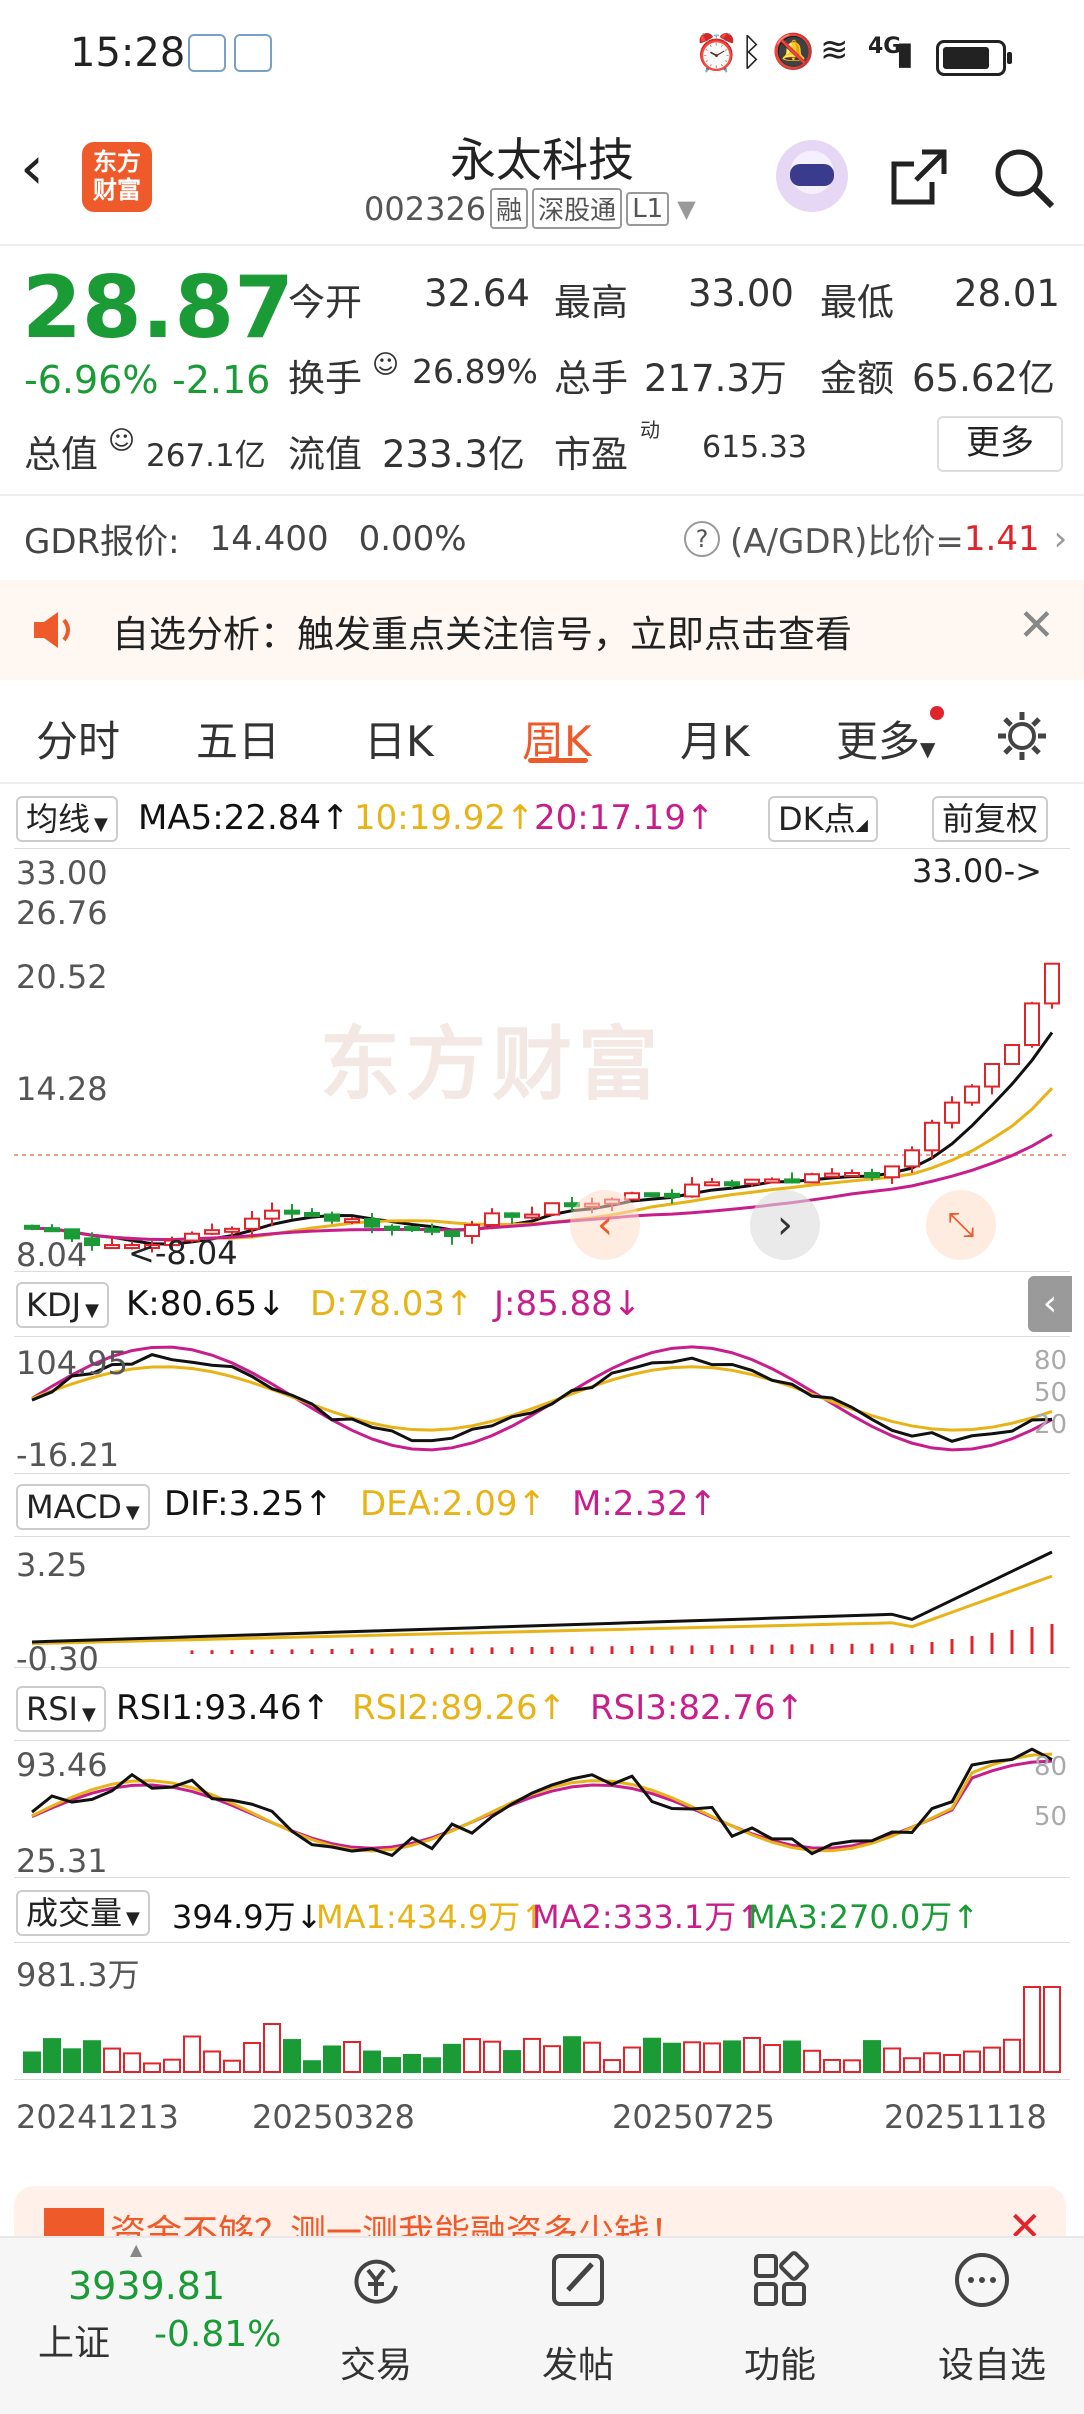  I want to click on volume-chart, so click(542, 2010).